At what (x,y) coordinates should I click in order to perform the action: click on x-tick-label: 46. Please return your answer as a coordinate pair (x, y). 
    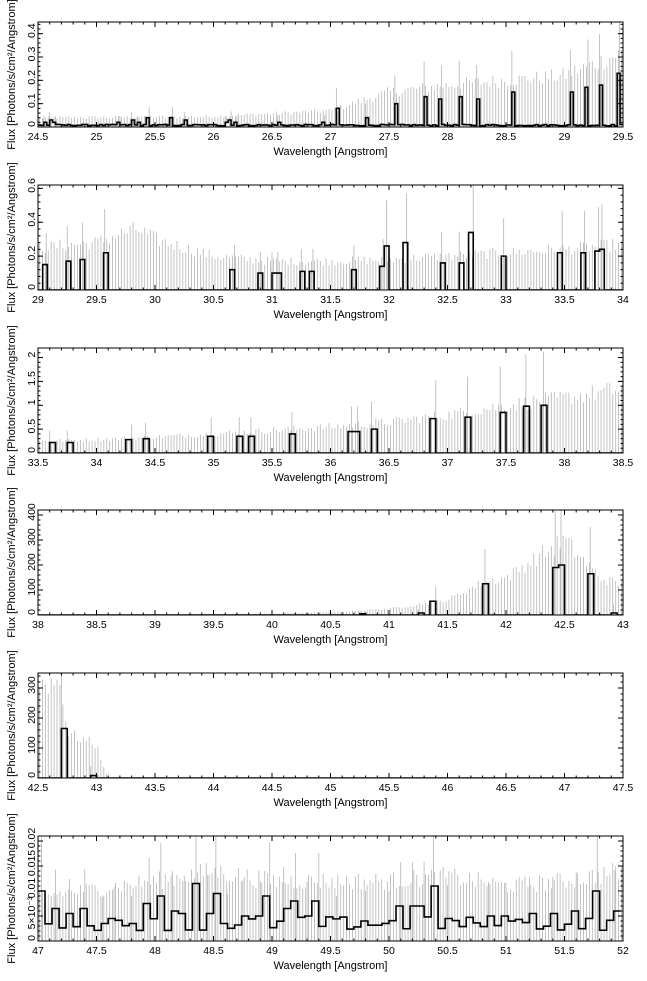
    Looking at the image, I should click on (448, 788).